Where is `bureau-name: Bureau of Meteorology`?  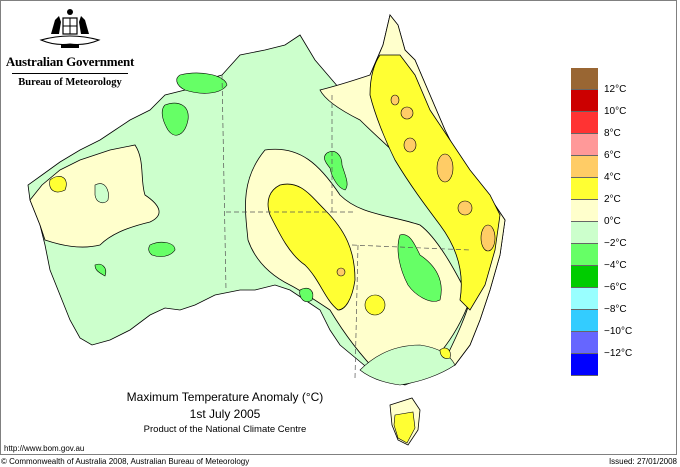
bureau-name: Bureau of Meteorology is located at coordinates (70, 82).